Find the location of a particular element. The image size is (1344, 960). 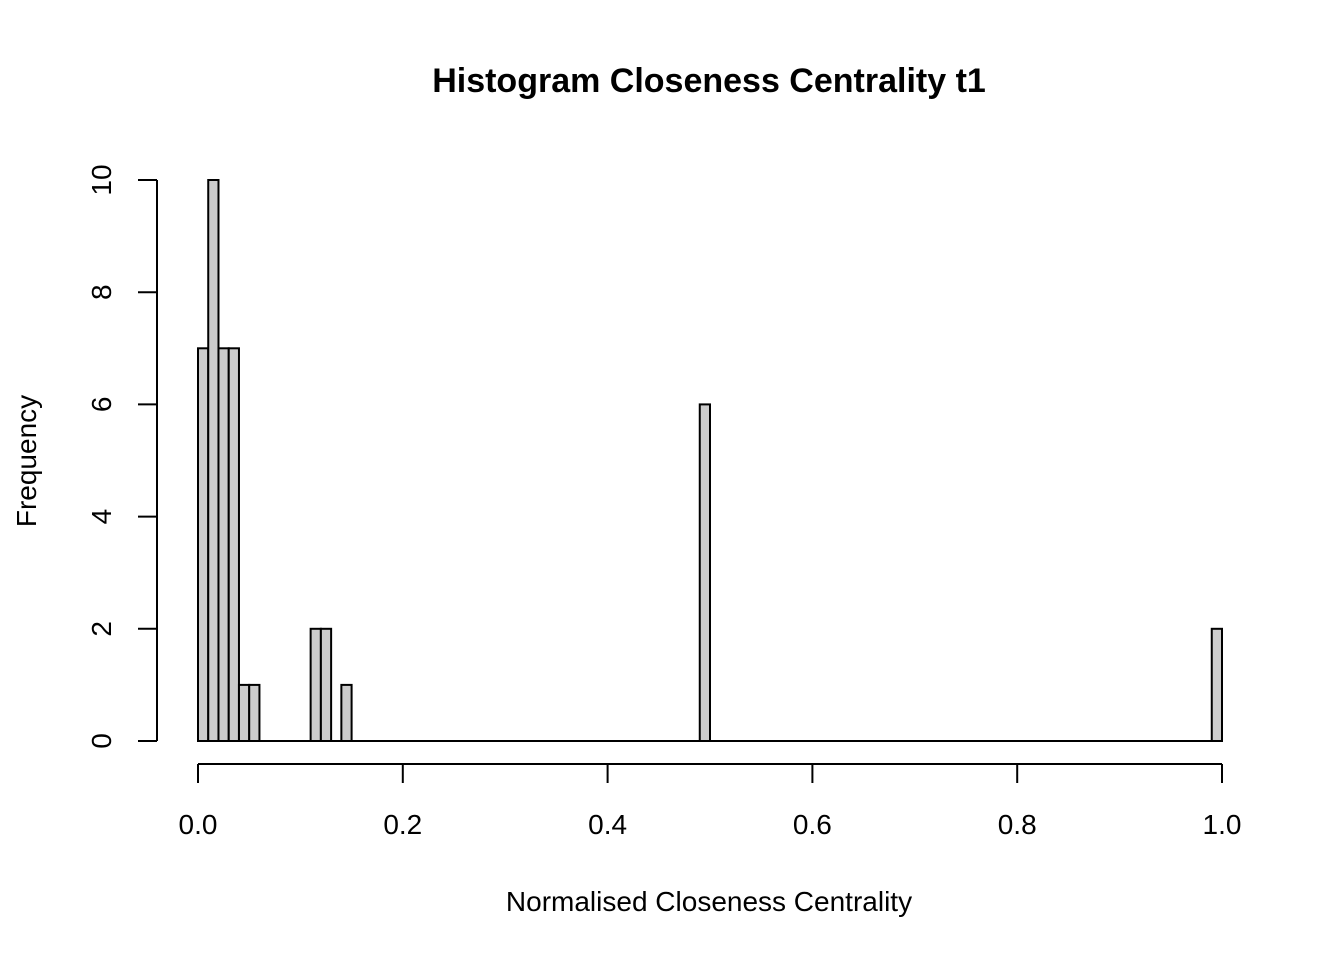

x-axis-label: Normalised Closeness Centrality is located at coordinates (709, 901).